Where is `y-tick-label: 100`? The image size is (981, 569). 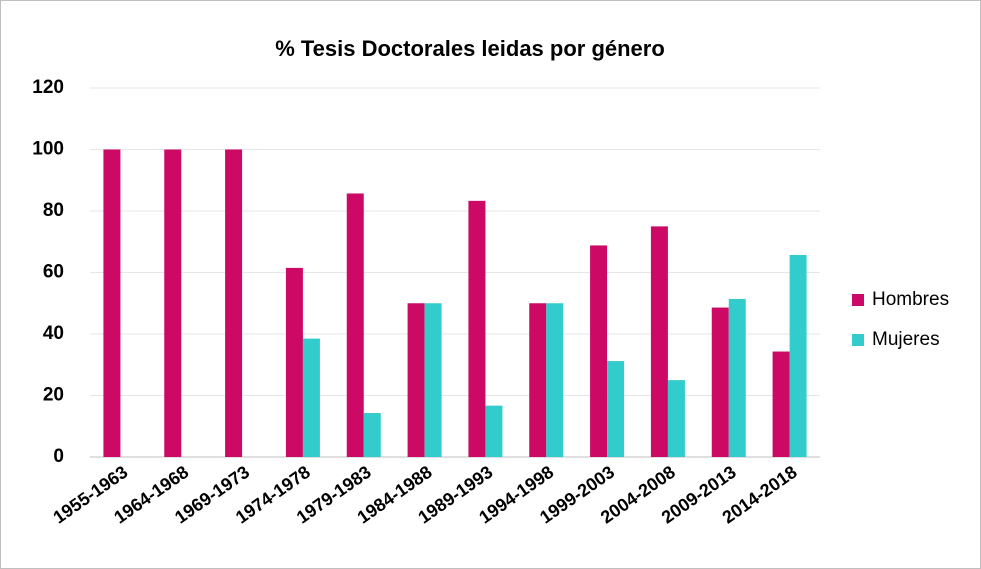
y-tick-label: 100 is located at coordinates (48, 149).